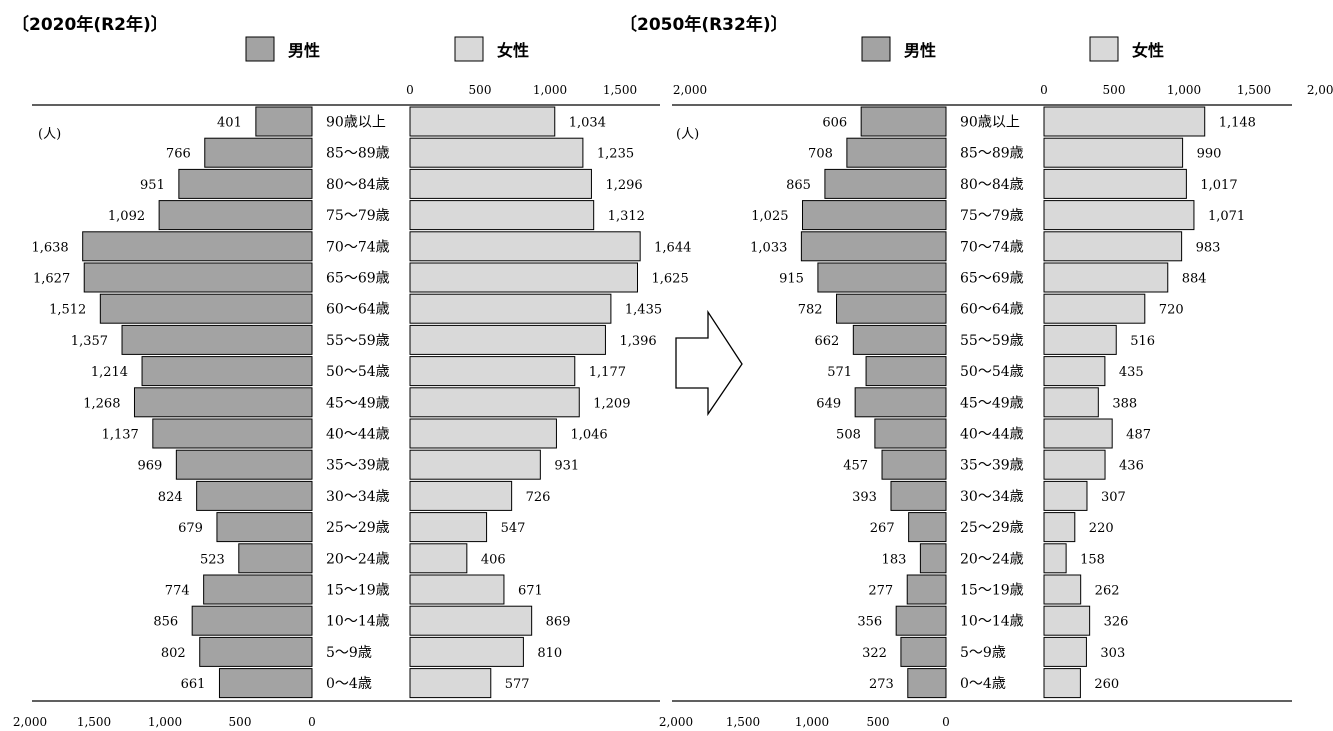  What do you see at coordinates (304, 50) in the screenshot?
I see `legend-label-male: 男性` at bounding box center [304, 50].